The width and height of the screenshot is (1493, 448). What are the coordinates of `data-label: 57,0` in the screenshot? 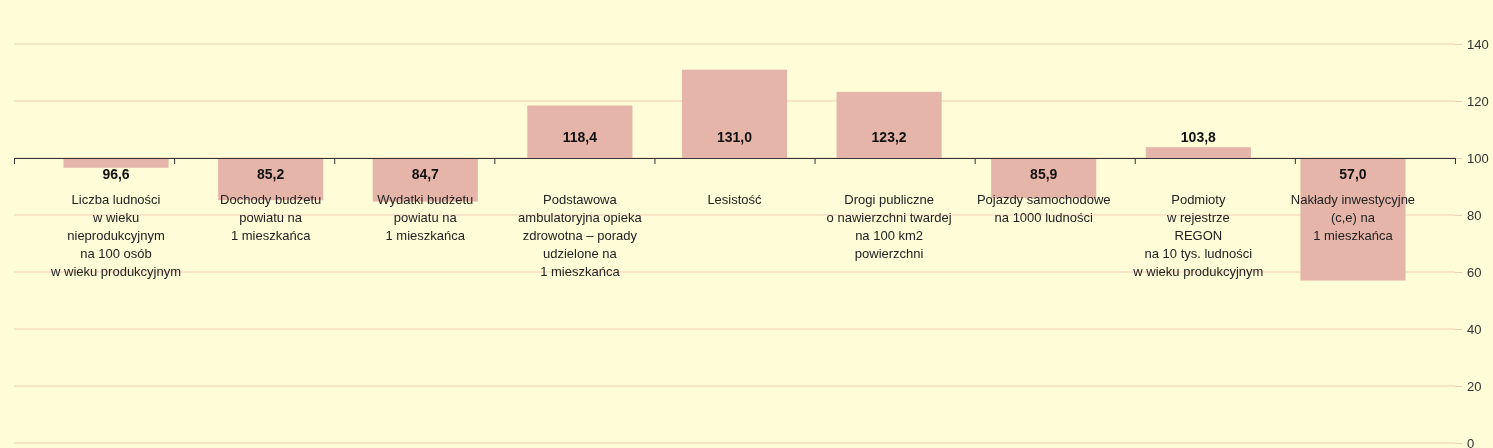 It's located at (1353, 174).